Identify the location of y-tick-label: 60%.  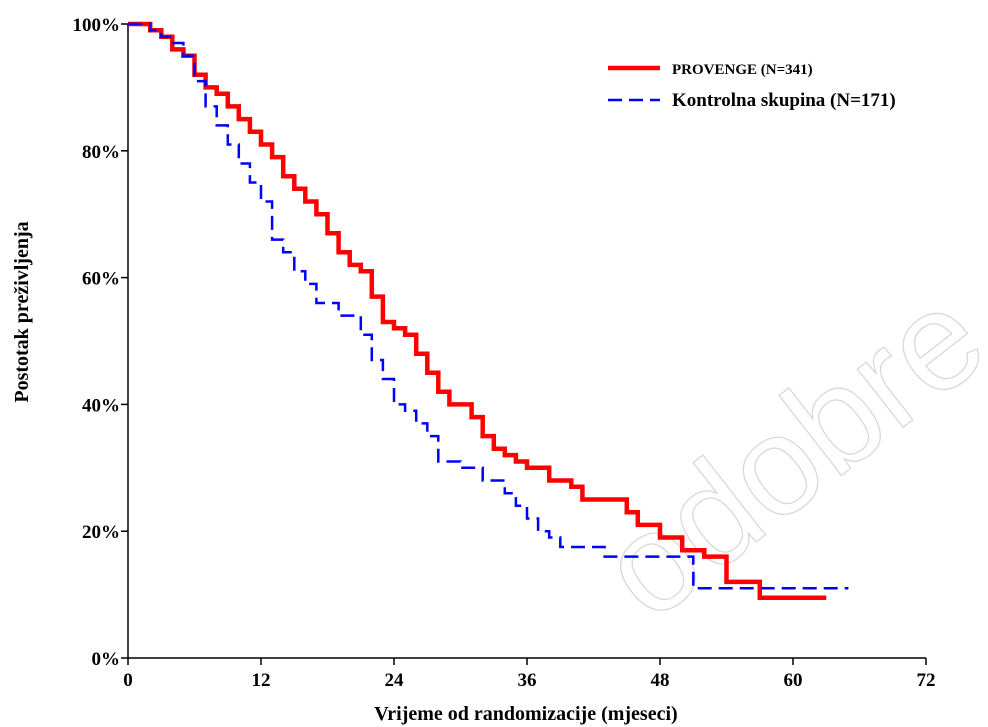
(101, 279).